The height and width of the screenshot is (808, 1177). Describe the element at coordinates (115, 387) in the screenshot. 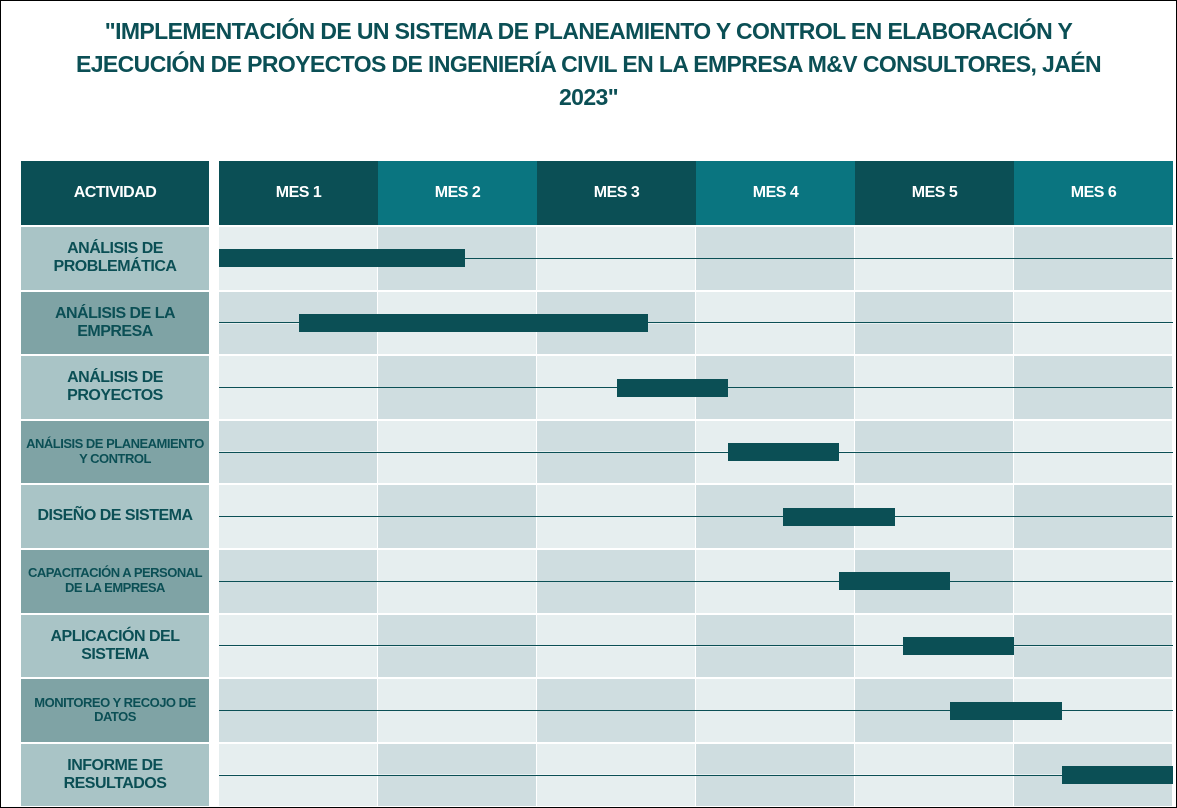

I see `task-label: ANÁLISIS DE PROYECTOS` at that location.